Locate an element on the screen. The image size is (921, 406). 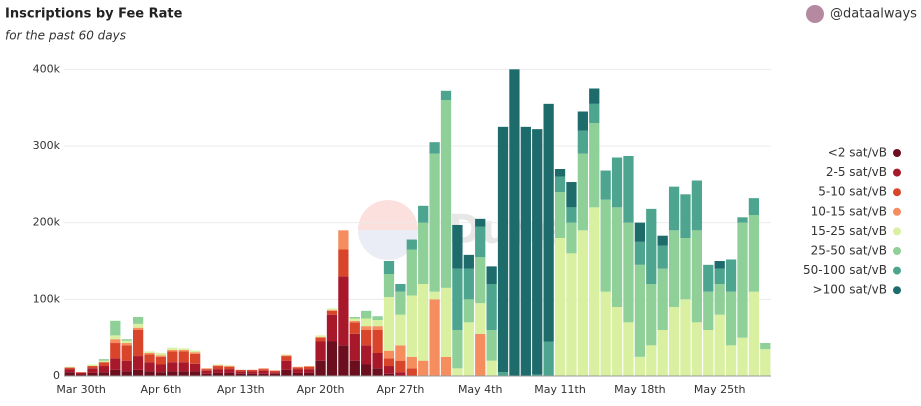
chart-title: Inscriptions by Fee Rate is located at coordinates (94, 14).